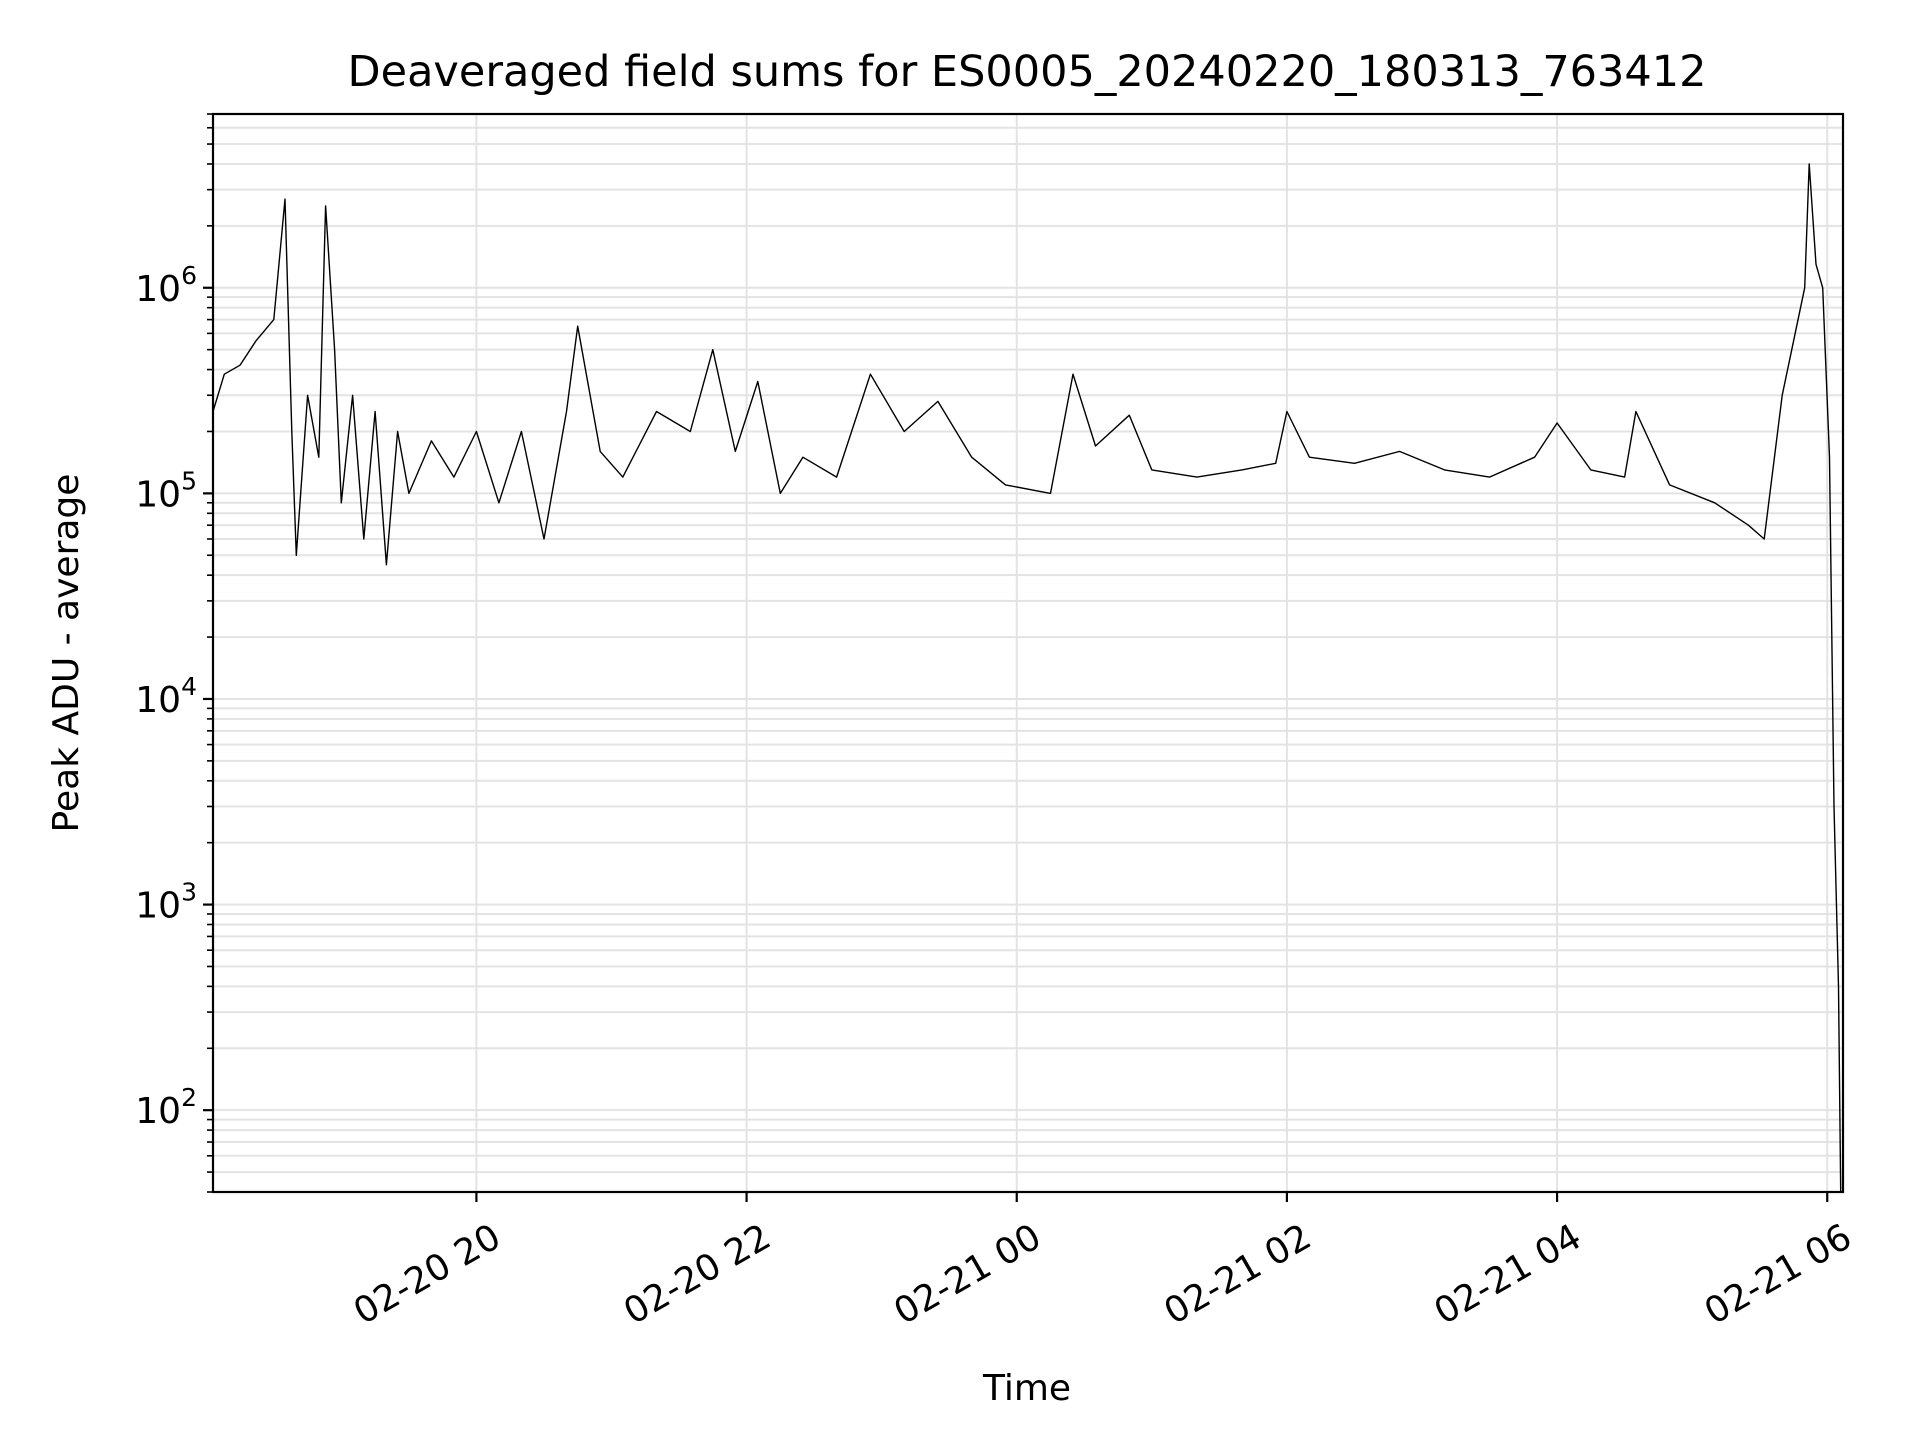 Image resolution: width=1920 pixels, height=1440 pixels. I want to click on y-tick-label: 10², so click(166, 1107).